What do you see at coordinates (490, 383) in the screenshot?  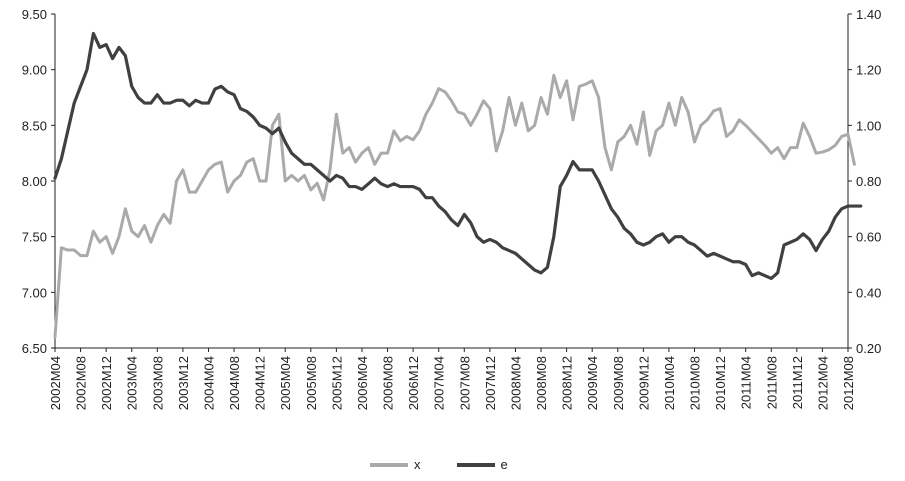 I see `x-tick-label: 2007M12` at bounding box center [490, 383].